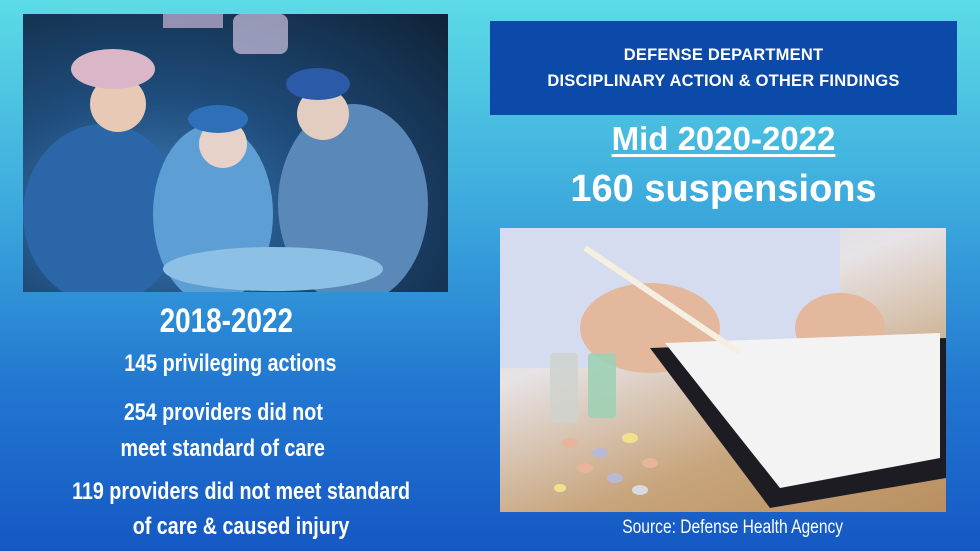  What do you see at coordinates (723, 55) in the screenshot?
I see `banner-line-1: DEFENSE DEPARTMENT` at bounding box center [723, 55].